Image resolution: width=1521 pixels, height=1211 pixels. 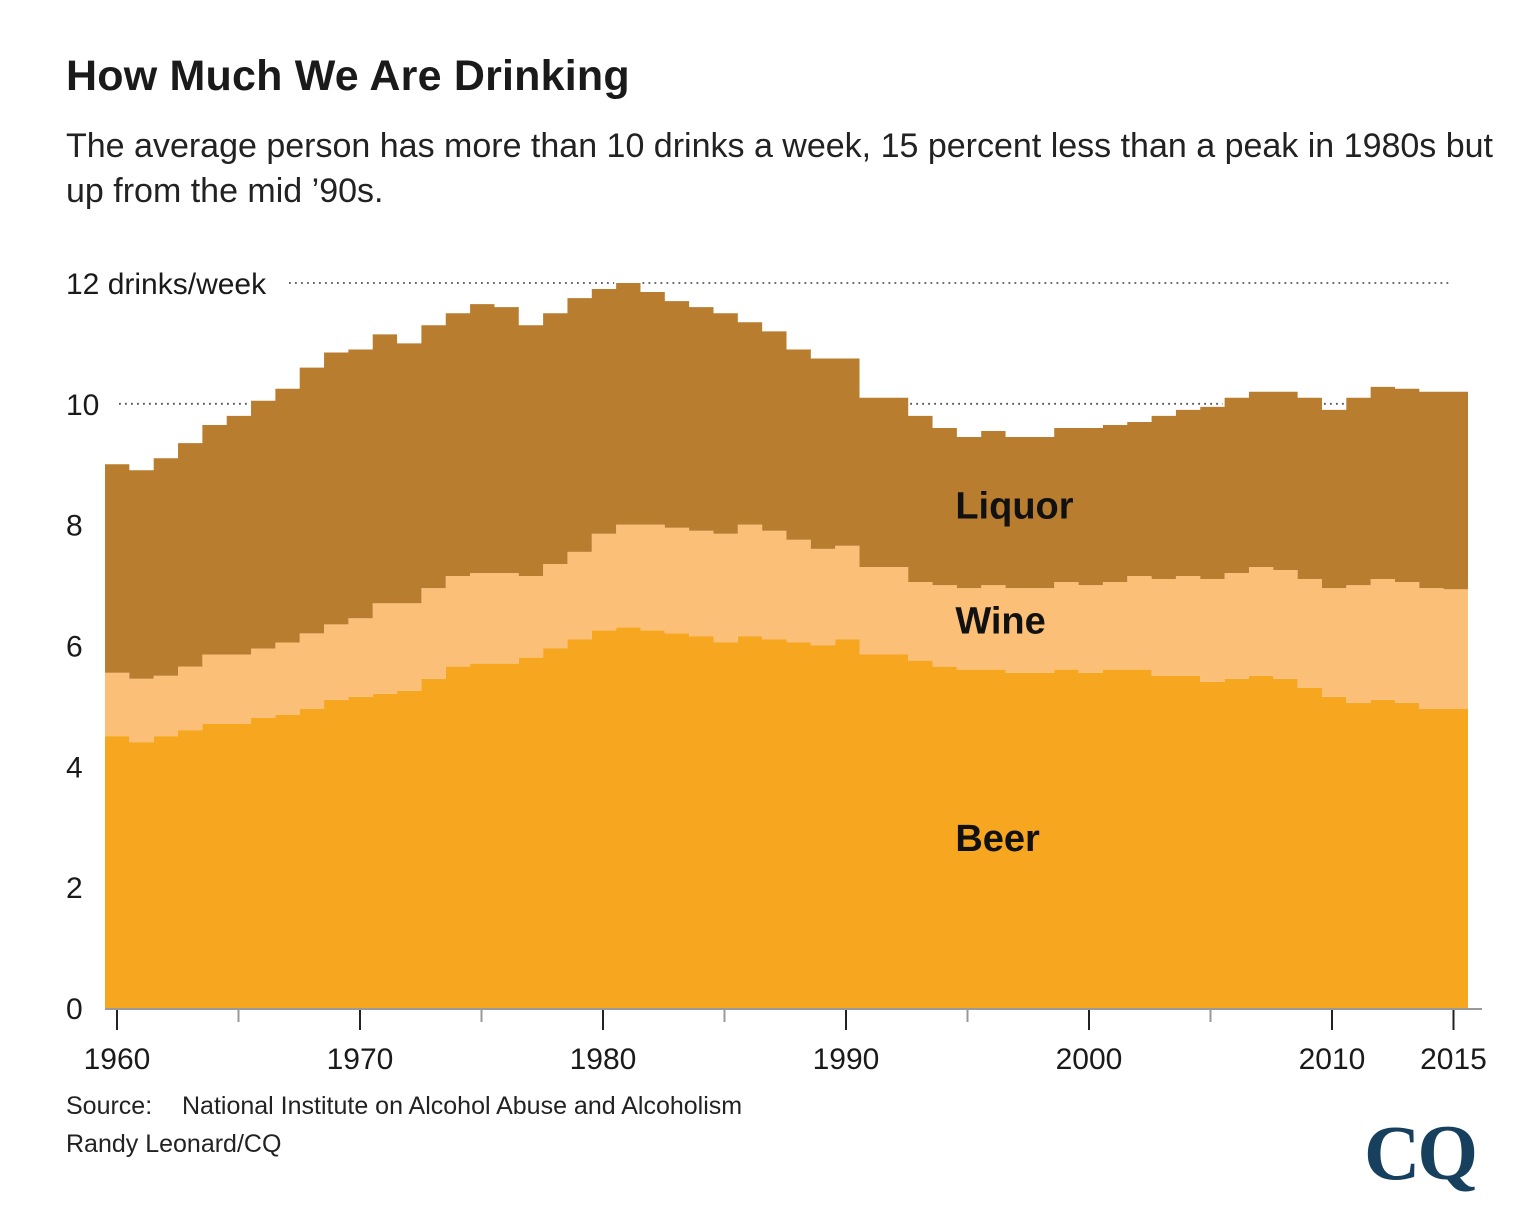 I want to click on series-label-beer: Beer, so click(x=997, y=839).